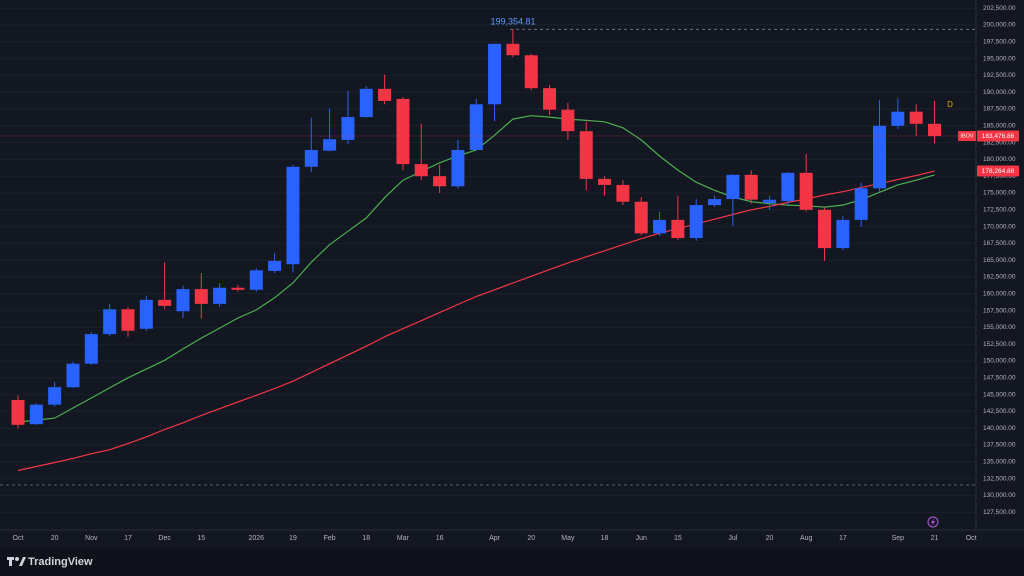  I want to click on y-tick-label: 167,500.00, so click(999, 243).